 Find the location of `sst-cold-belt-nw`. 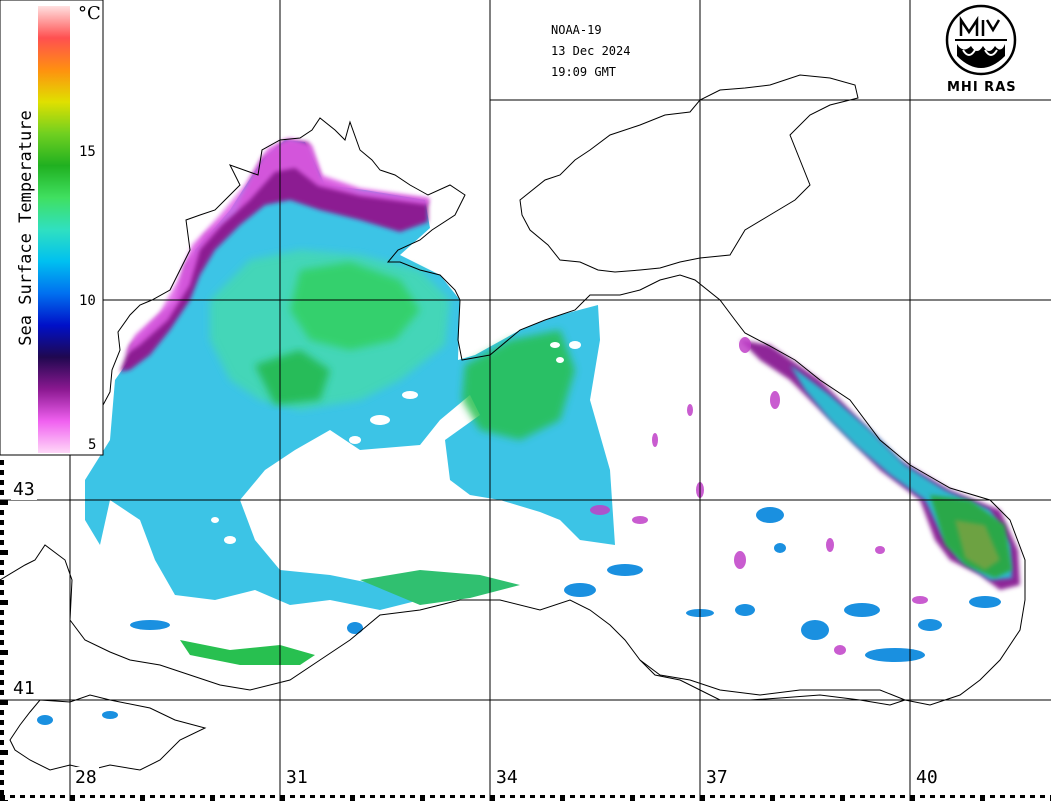

sst-cold-belt-nw is located at coordinates (274, 256).